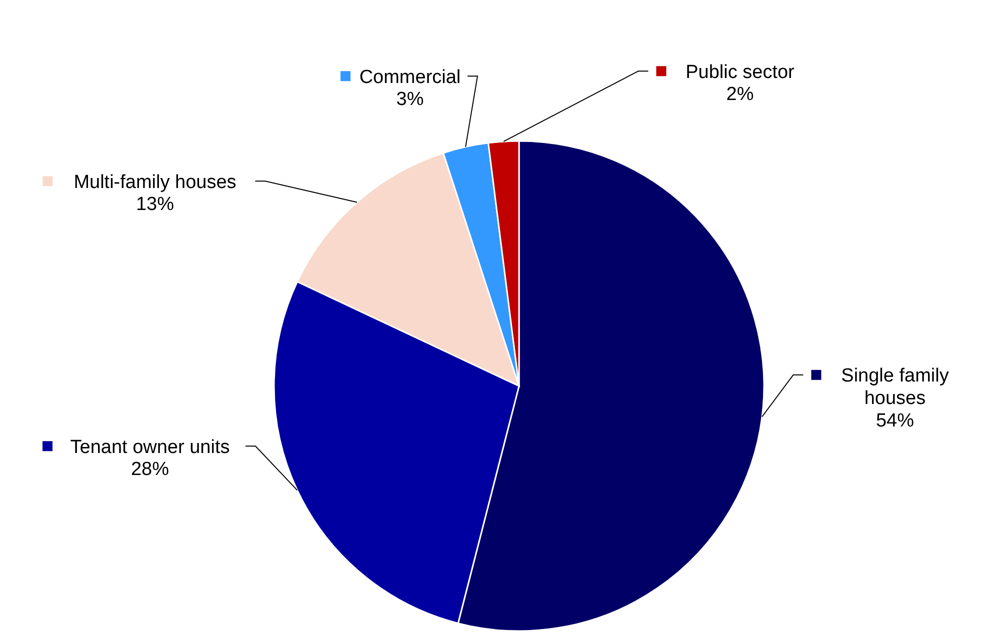  Describe the element at coordinates (895, 421) in the screenshot. I see `data-label: 54%` at that location.